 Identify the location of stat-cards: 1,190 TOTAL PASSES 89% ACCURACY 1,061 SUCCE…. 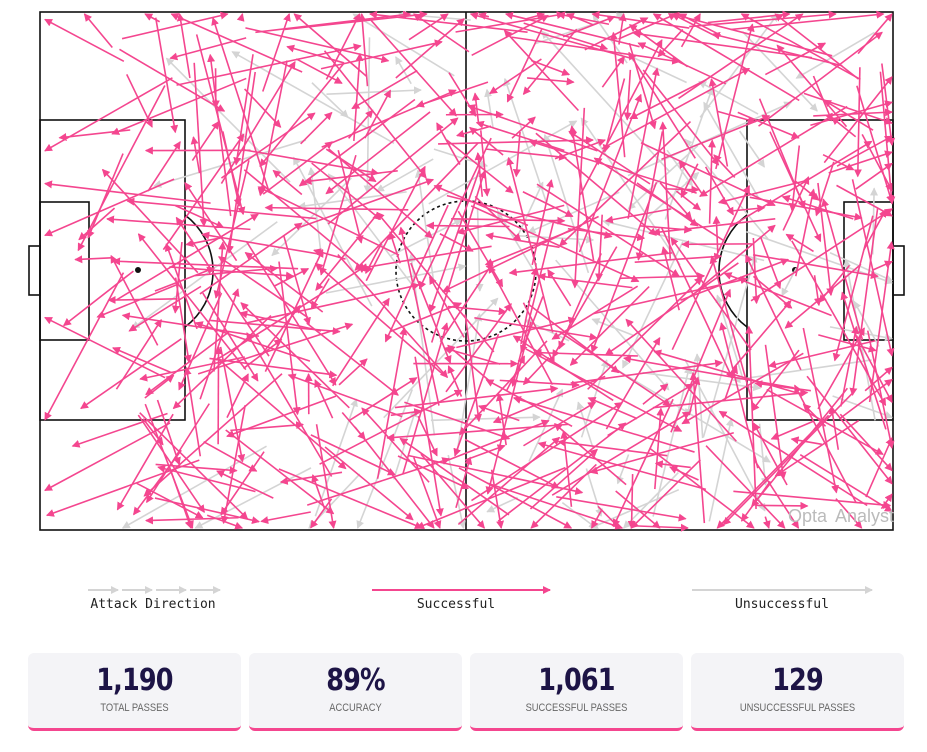
(466, 692).